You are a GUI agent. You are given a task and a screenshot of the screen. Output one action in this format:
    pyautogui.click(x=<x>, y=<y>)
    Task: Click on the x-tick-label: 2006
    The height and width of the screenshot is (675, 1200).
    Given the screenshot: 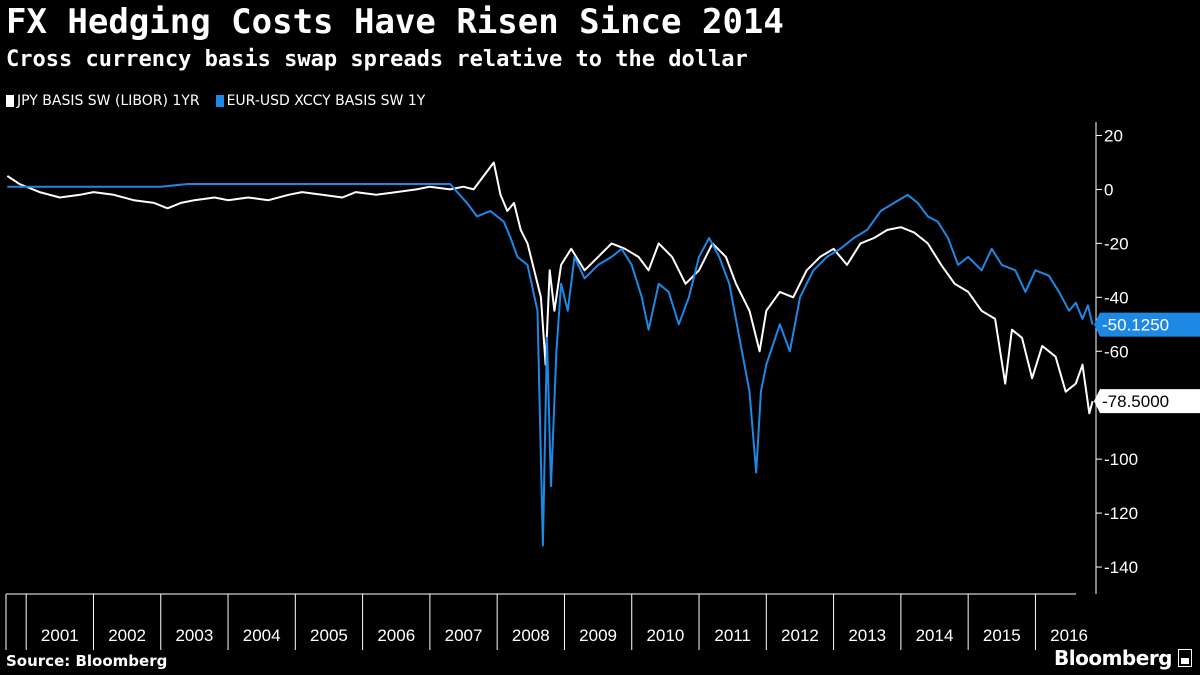 What is the action you would take?
    pyautogui.click(x=396, y=635)
    